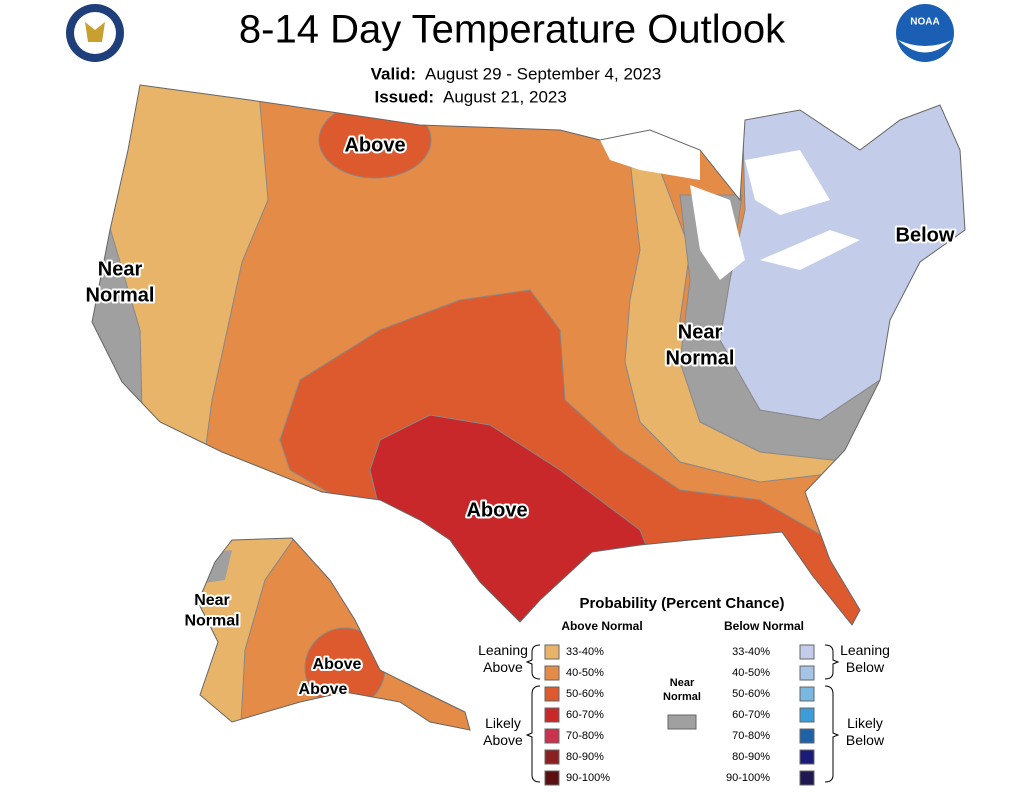  Describe the element at coordinates (925, 235) in the screenshot. I see `map-label: Below` at that location.